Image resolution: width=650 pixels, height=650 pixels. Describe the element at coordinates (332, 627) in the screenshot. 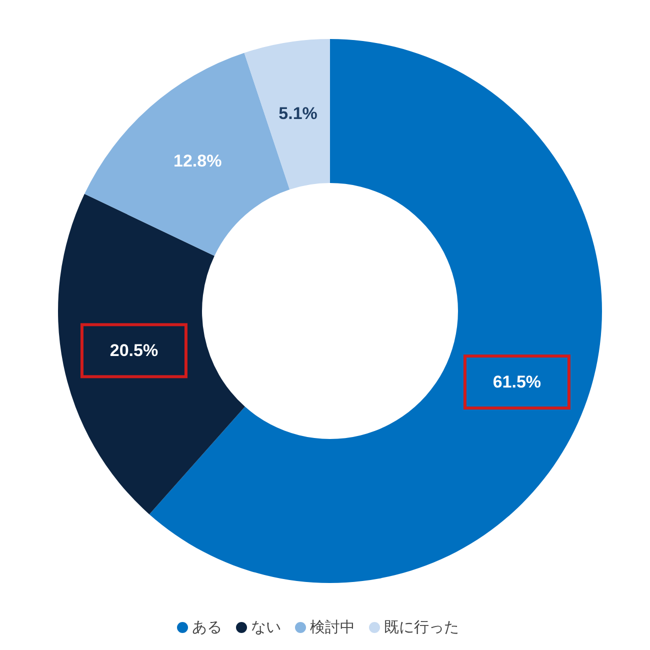

I see `legend-label: 検討中` at that location.